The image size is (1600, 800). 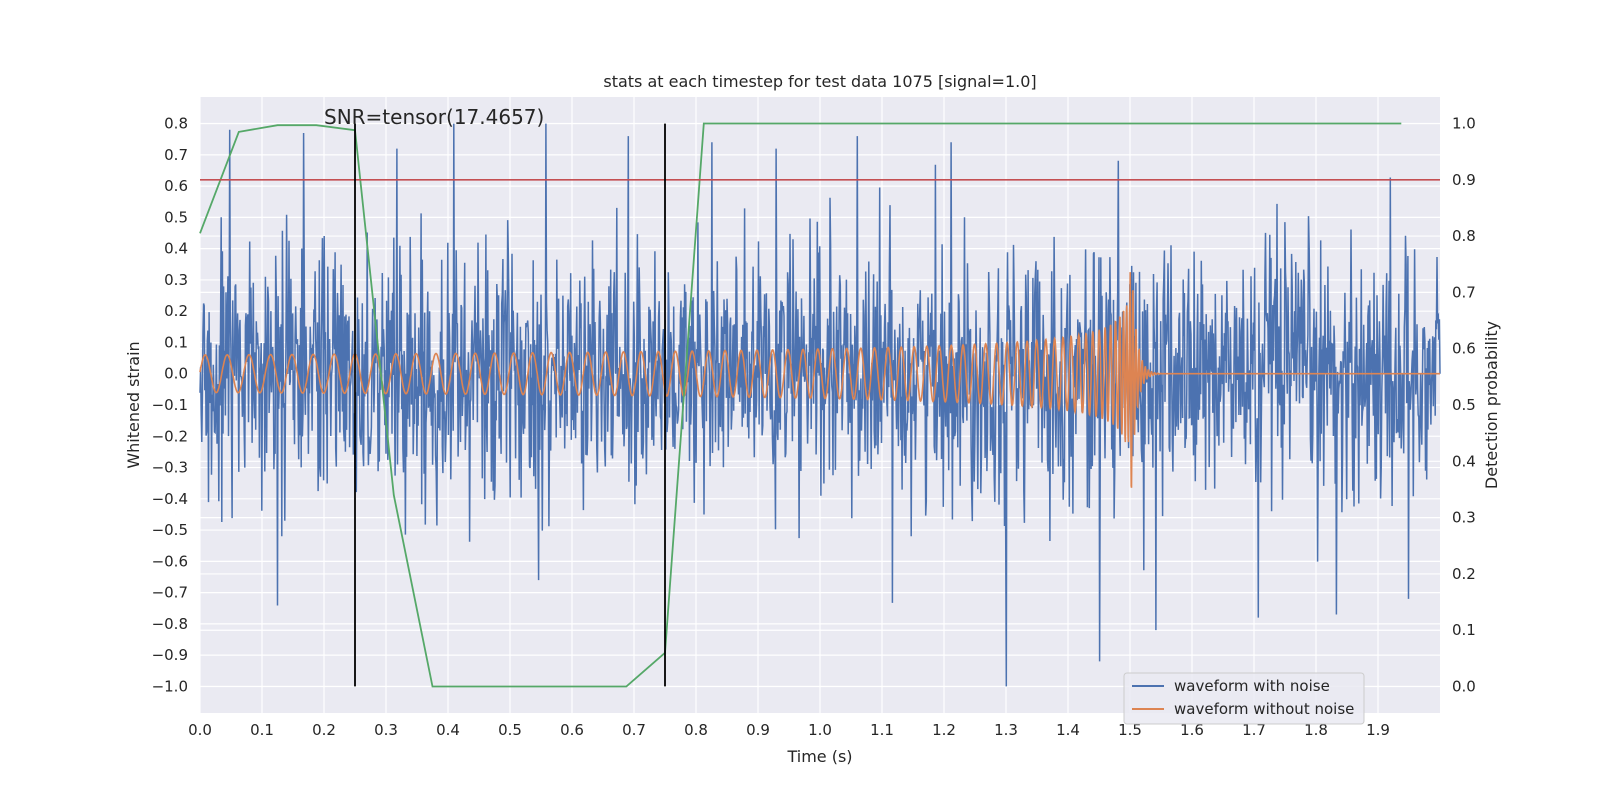 I want to click on x-tick-label: 0.9, so click(x=758, y=730).